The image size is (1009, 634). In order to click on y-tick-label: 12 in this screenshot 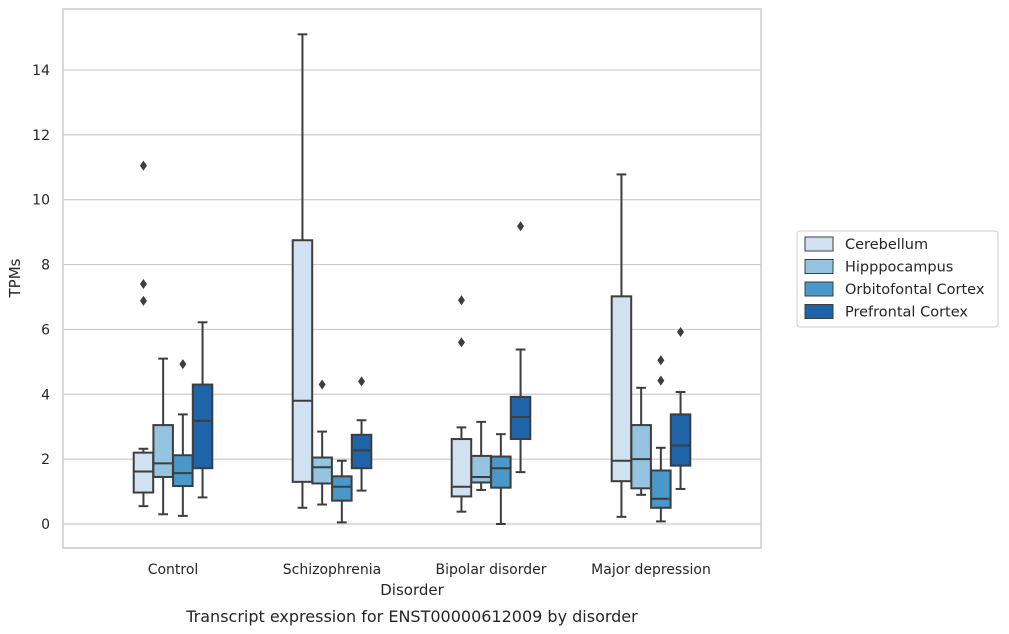, I will do `click(41, 136)`.